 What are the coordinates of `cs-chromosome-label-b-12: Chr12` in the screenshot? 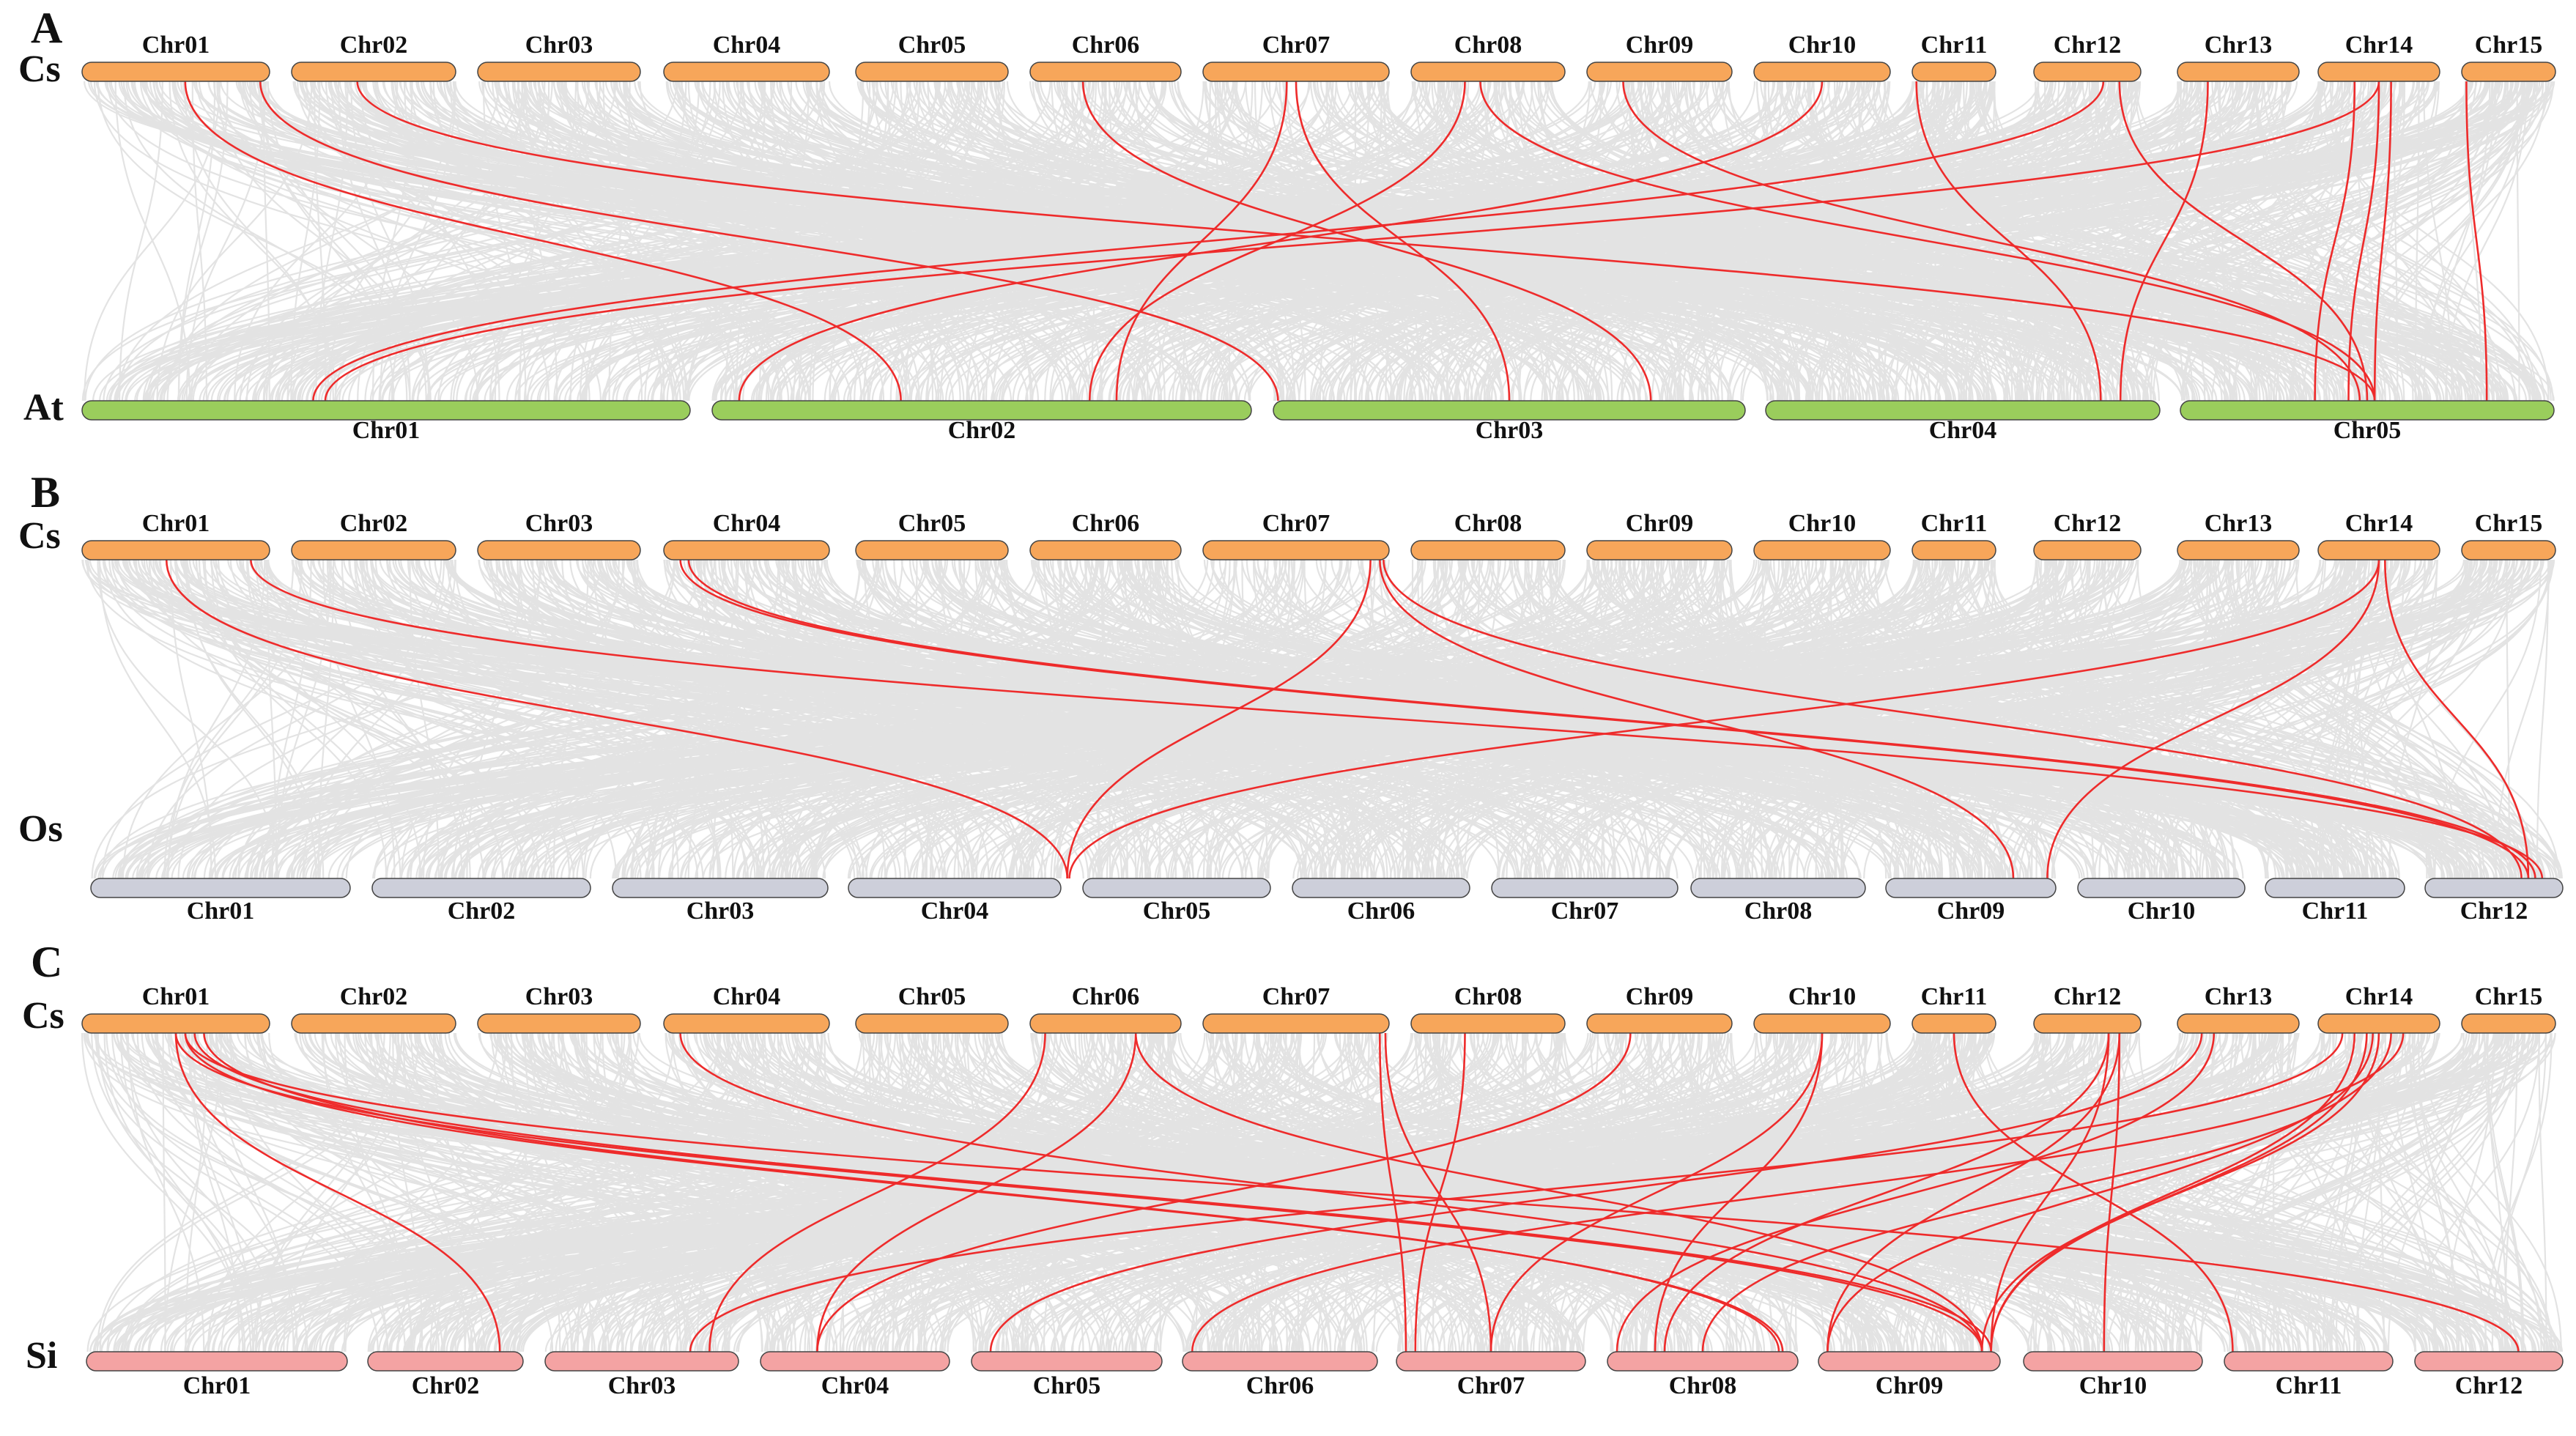 It's located at (2088, 523).